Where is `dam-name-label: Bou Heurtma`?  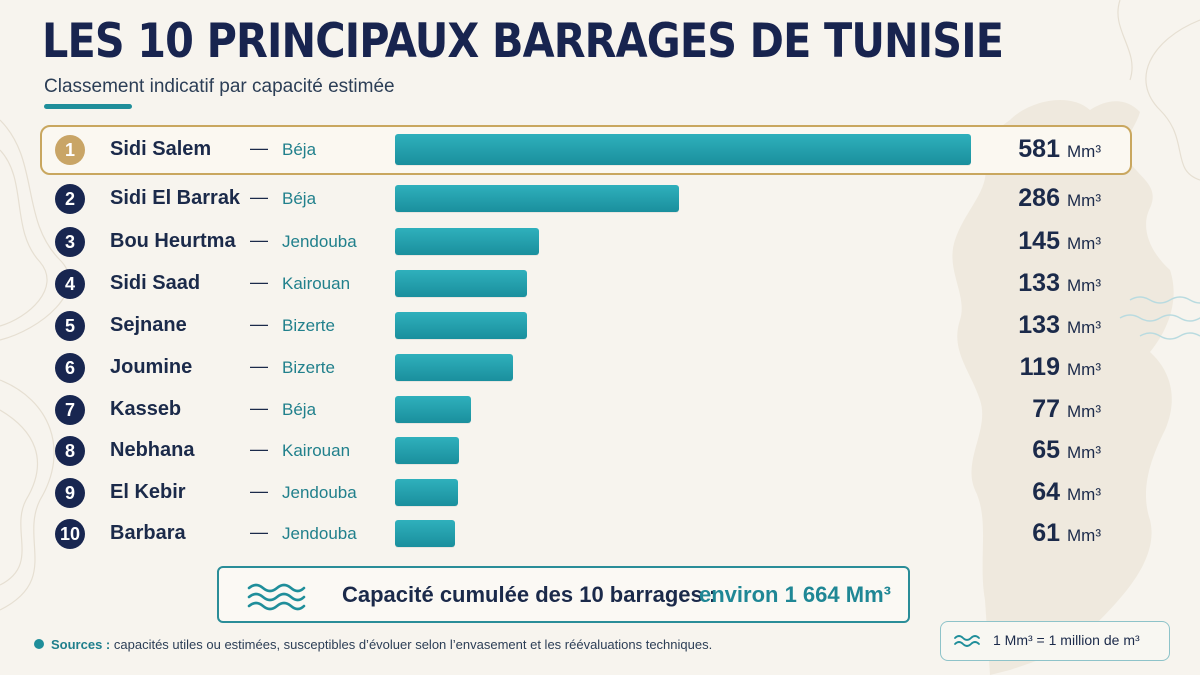
dam-name-label: Bou Heurtma is located at coordinates (173, 241).